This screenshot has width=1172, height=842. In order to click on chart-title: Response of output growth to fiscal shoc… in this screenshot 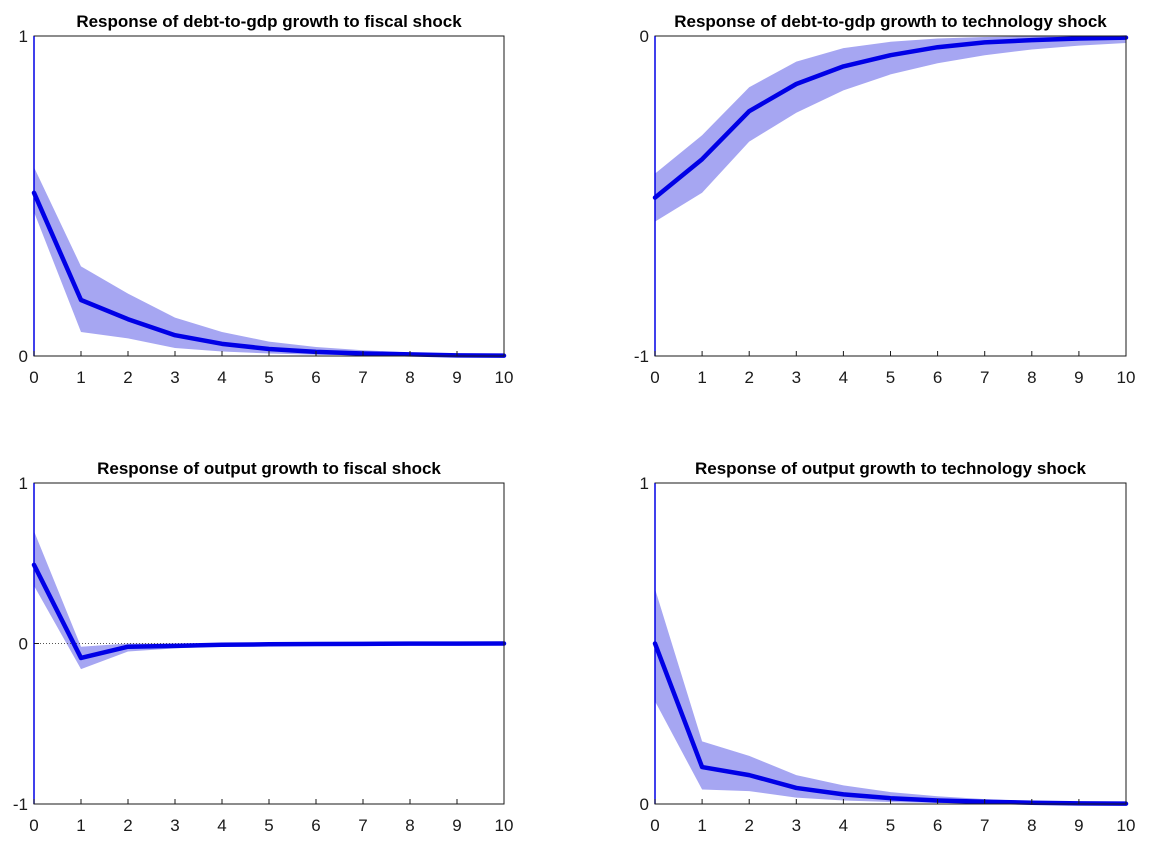, I will do `click(269, 468)`.